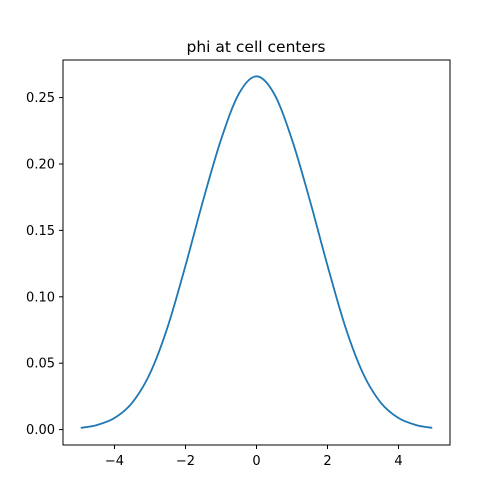 This screenshot has width=500, height=500. What do you see at coordinates (114, 461) in the screenshot?
I see `x-tick-label: −4` at bounding box center [114, 461].